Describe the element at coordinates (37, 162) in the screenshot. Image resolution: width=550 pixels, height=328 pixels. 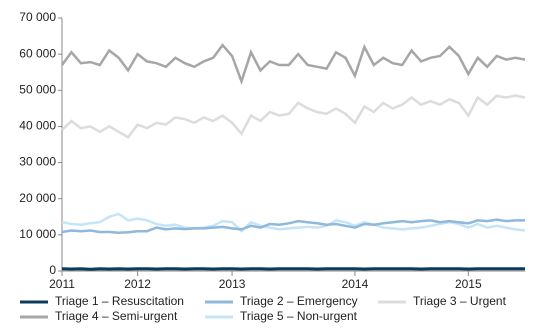
I see `y-tick-label: 30 000` at that location.